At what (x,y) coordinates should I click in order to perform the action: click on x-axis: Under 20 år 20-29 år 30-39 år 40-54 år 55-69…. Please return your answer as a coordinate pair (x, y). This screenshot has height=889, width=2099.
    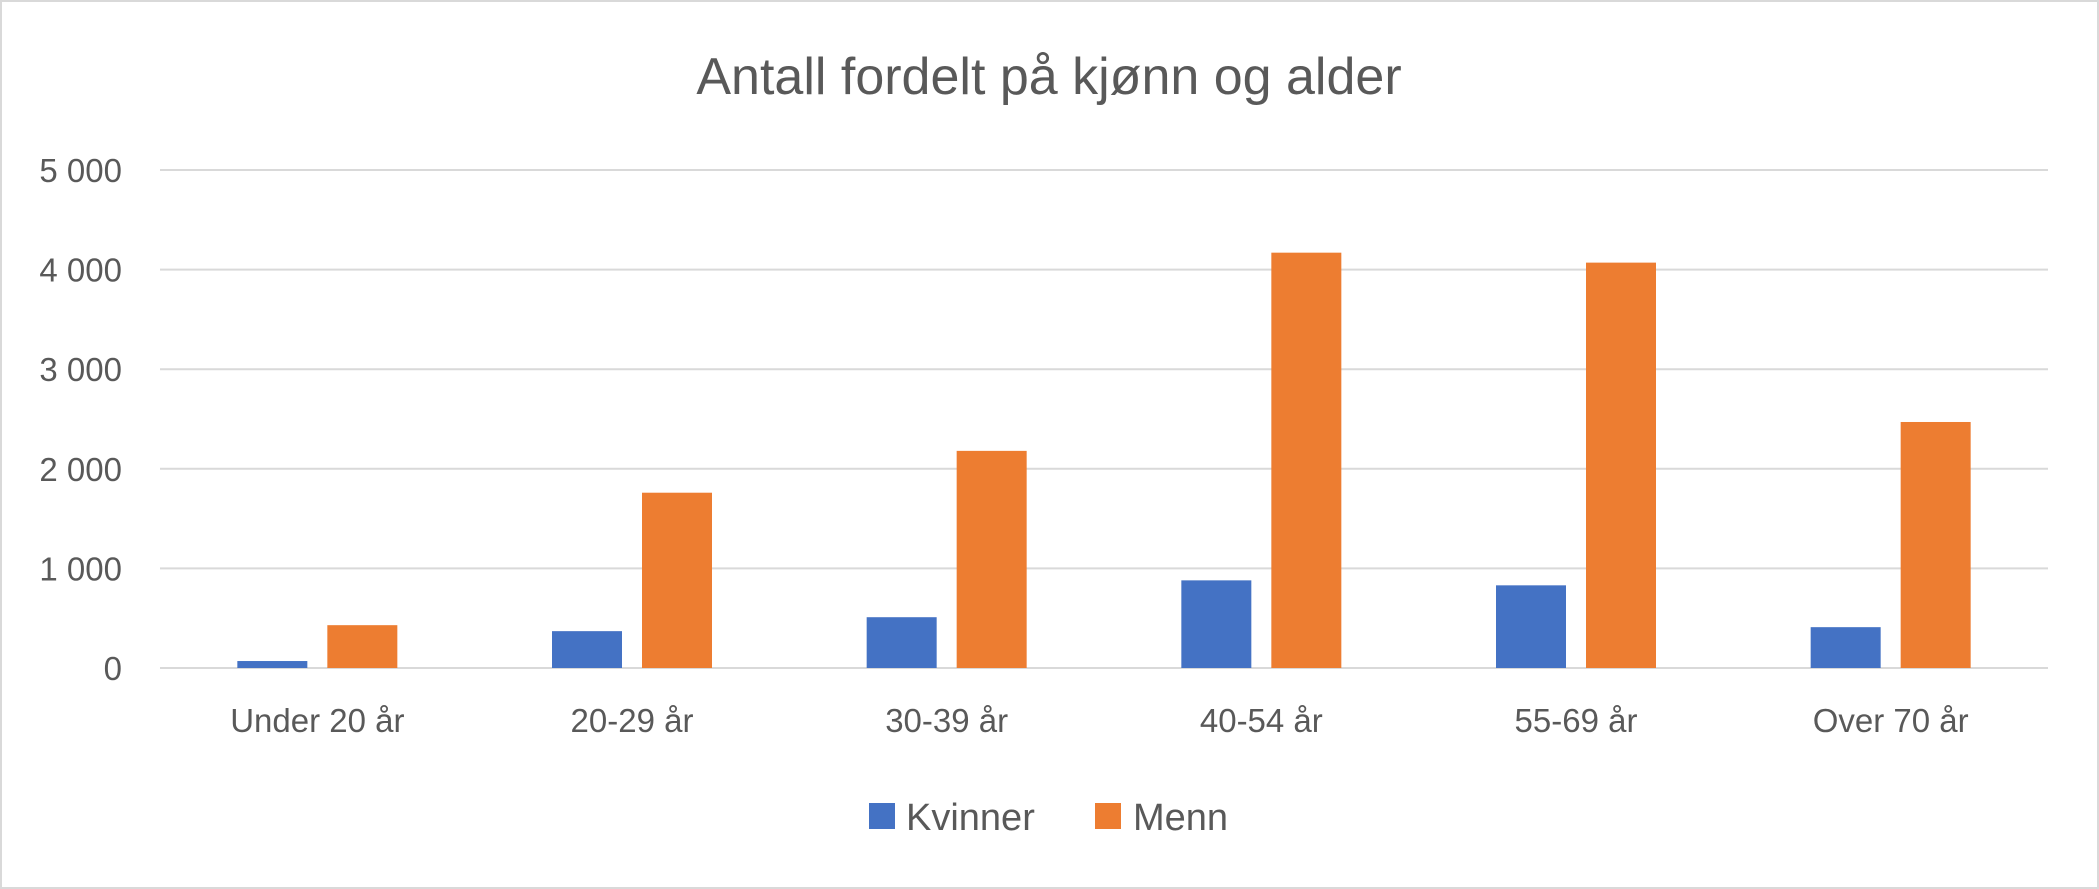
    Looking at the image, I should click on (1099, 720).